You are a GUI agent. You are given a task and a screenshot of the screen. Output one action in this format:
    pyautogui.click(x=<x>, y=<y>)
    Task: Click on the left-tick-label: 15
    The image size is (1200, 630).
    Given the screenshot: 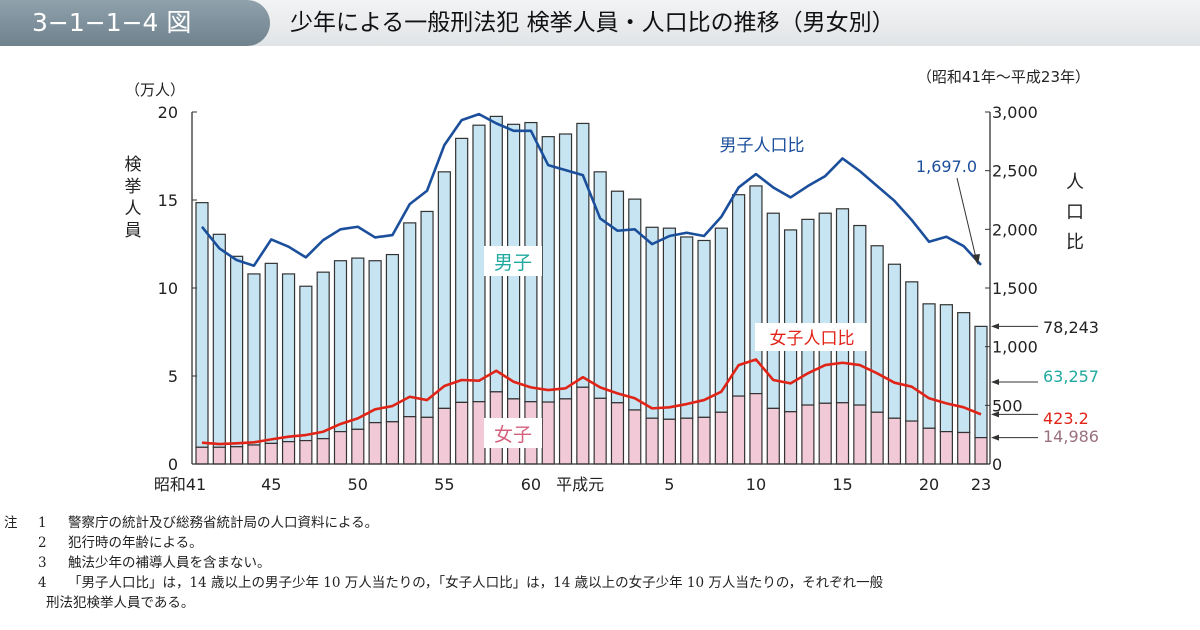 What is the action you would take?
    pyautogui.click(x=168, y=200)
    